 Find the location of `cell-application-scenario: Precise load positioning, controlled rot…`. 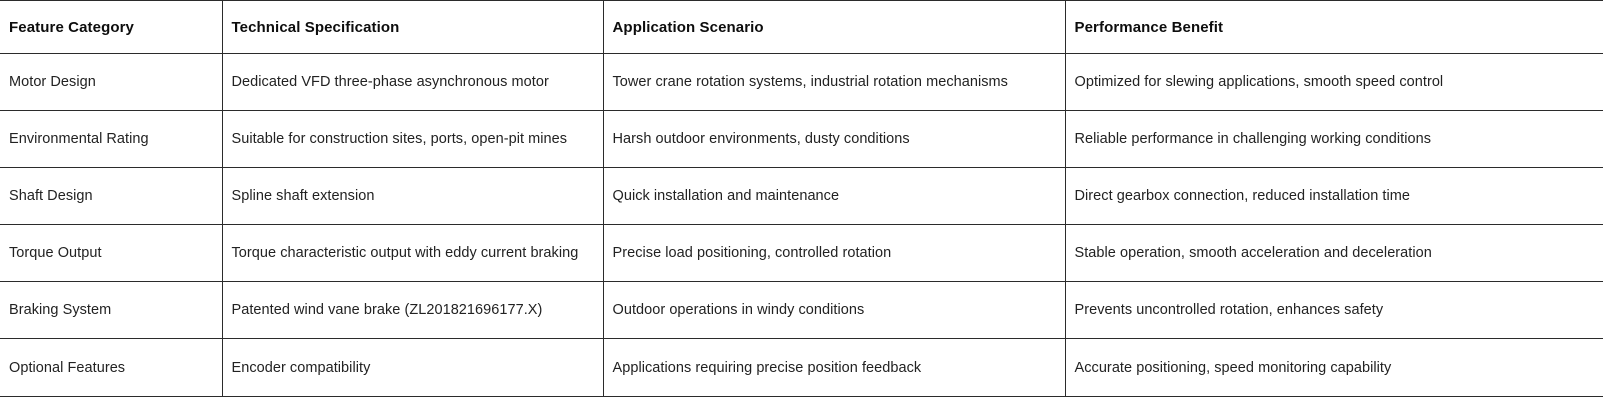

cell-application-scenario: Precise load positioning, controlled rot… is located at coordinates (834, 253).